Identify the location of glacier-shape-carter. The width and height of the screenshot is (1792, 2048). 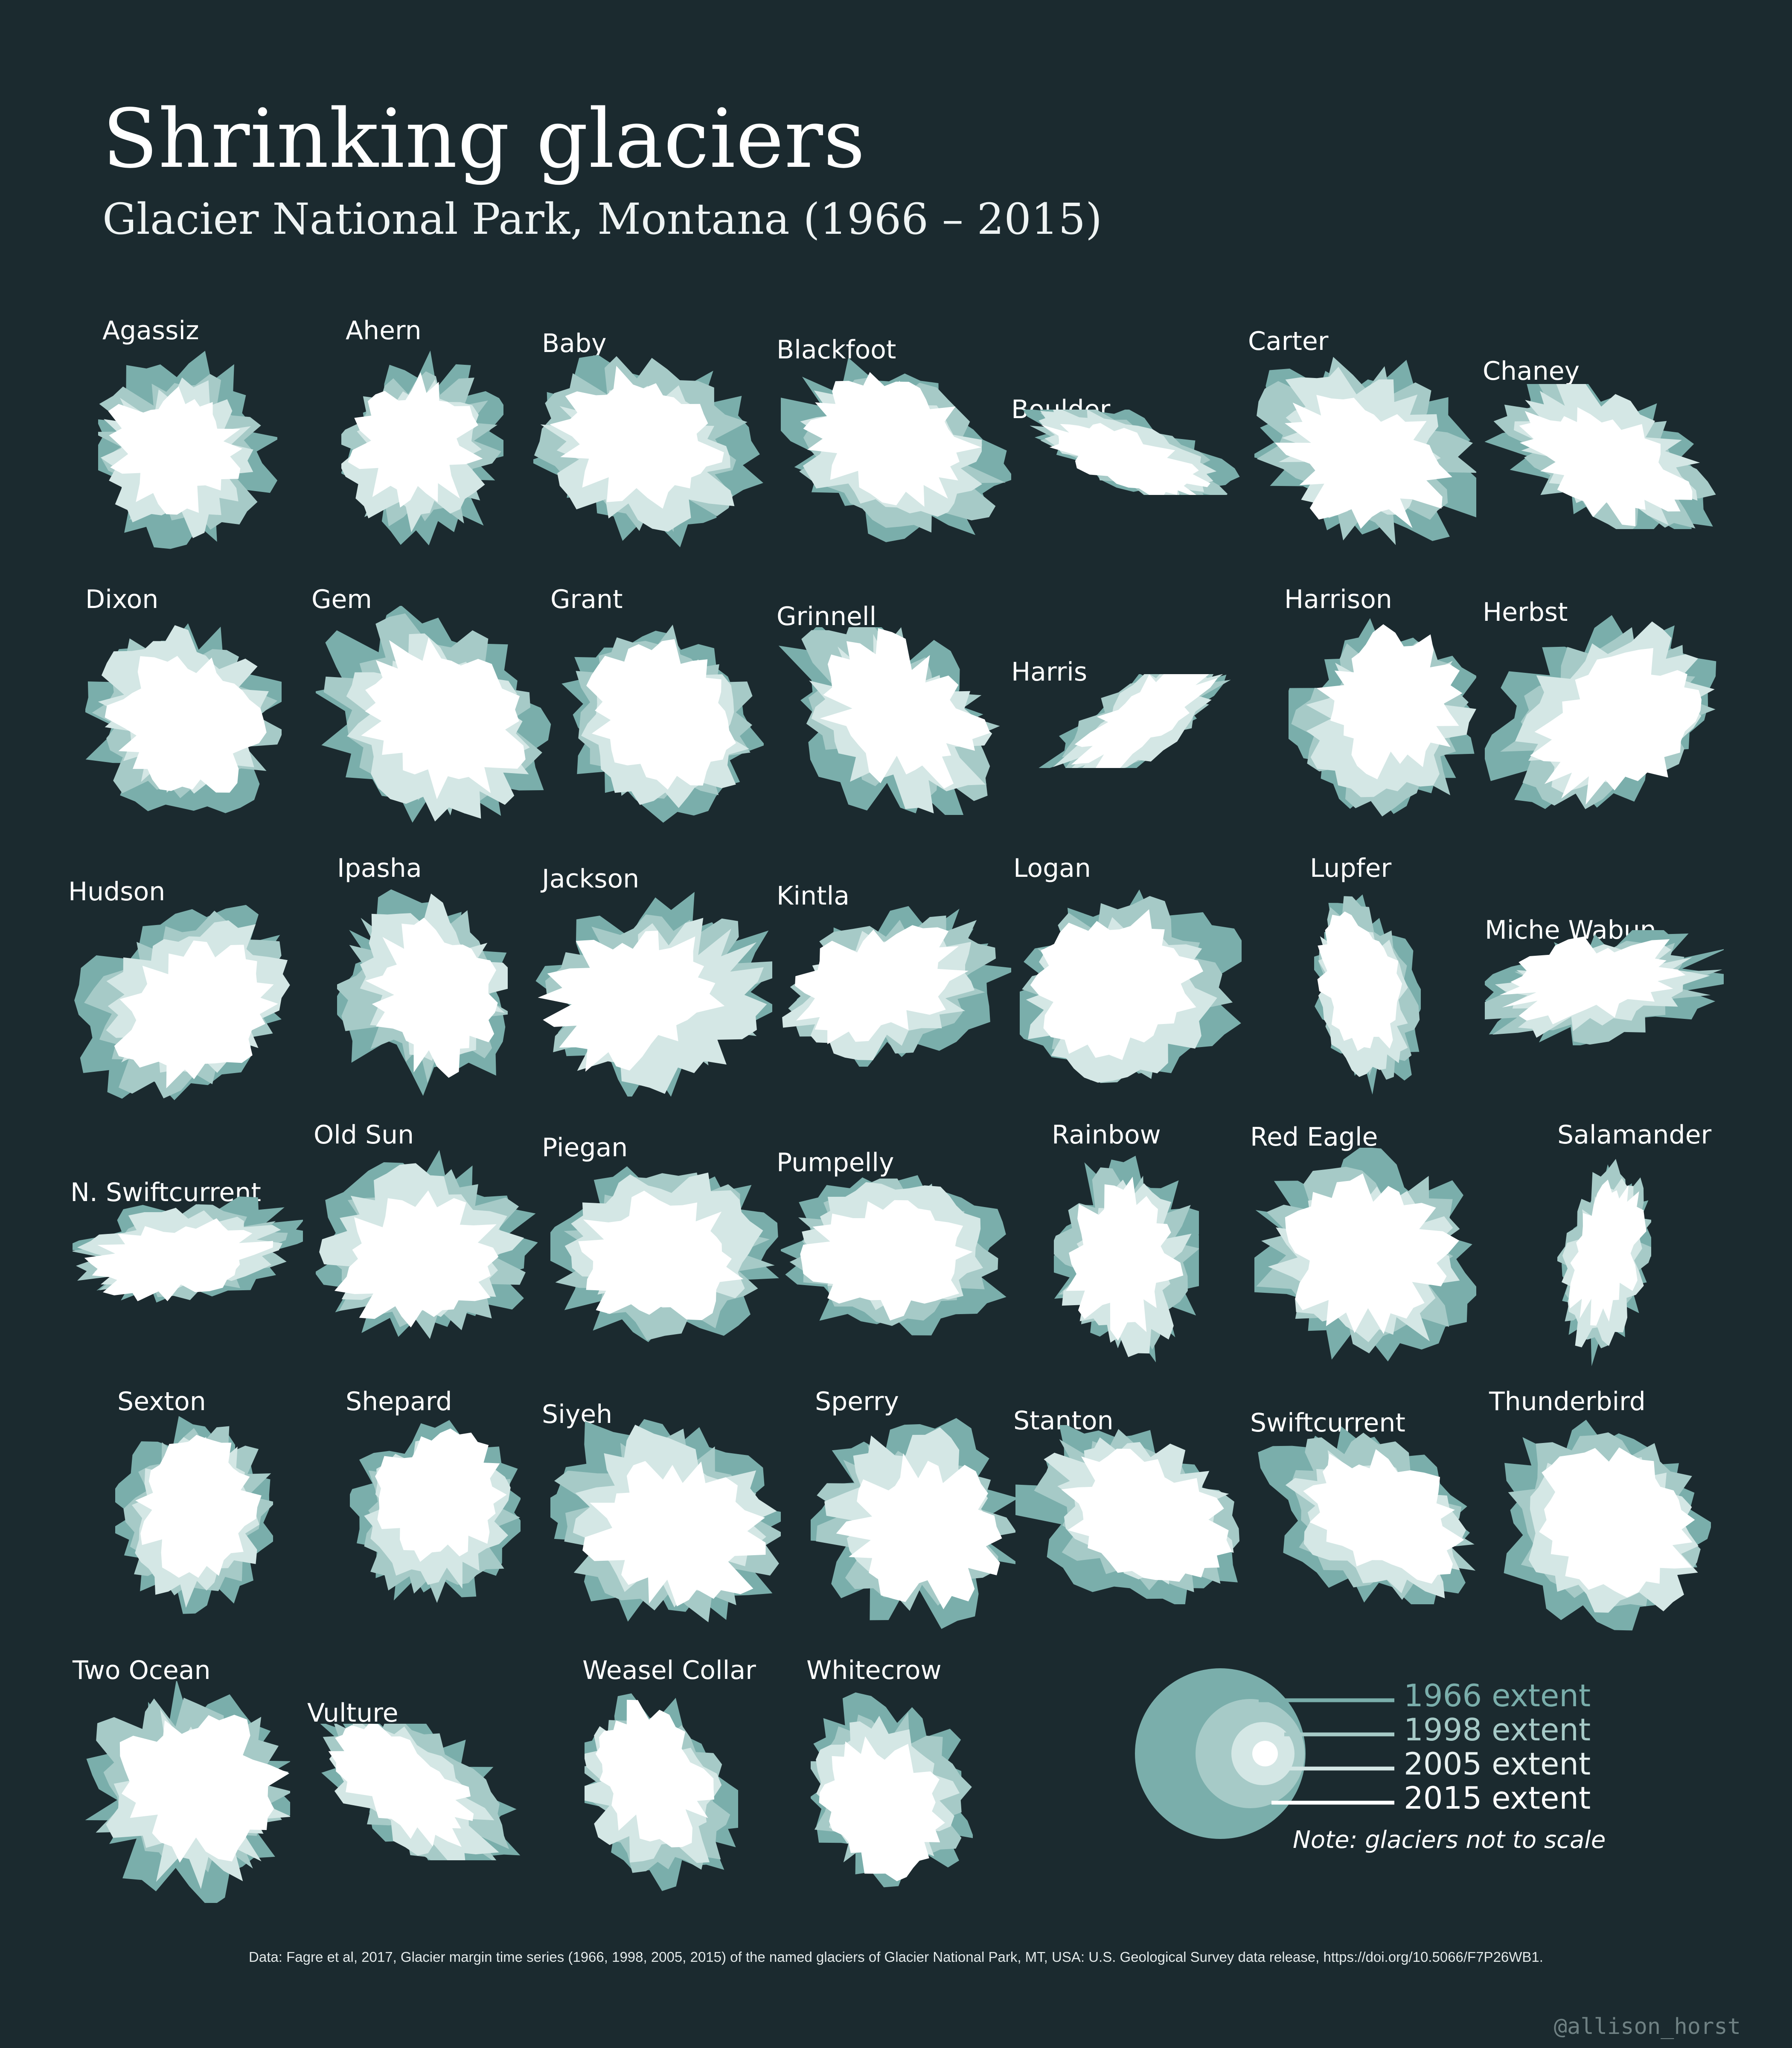
(1365, 451).